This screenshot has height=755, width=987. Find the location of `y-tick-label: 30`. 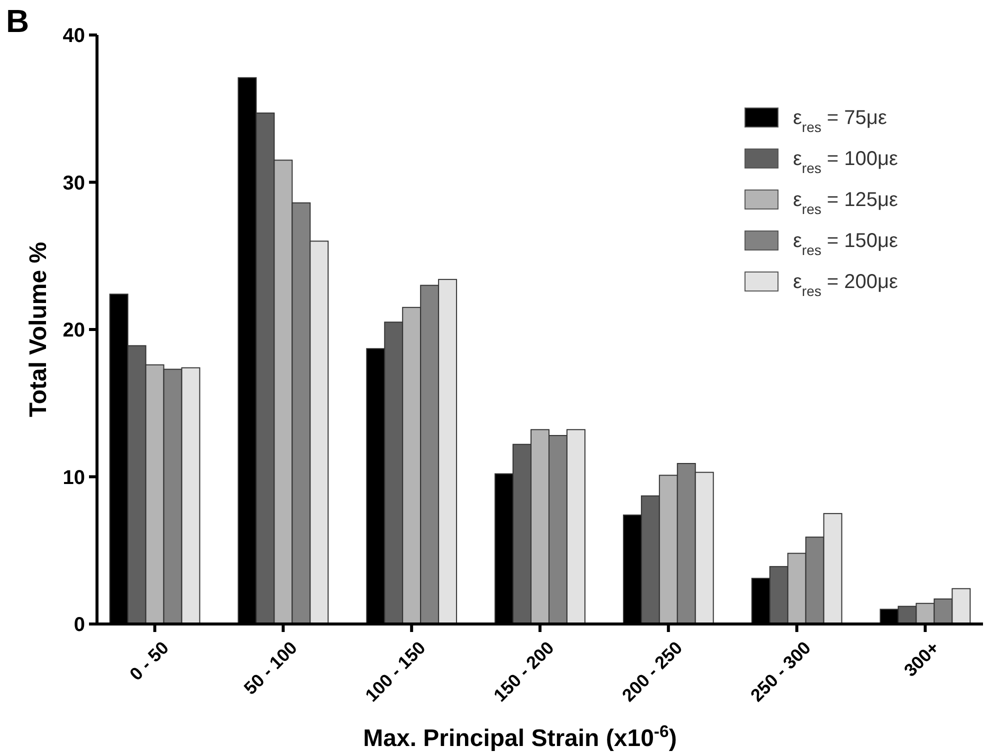

y-tick-label: 30 is located at coordinates (73, 183).